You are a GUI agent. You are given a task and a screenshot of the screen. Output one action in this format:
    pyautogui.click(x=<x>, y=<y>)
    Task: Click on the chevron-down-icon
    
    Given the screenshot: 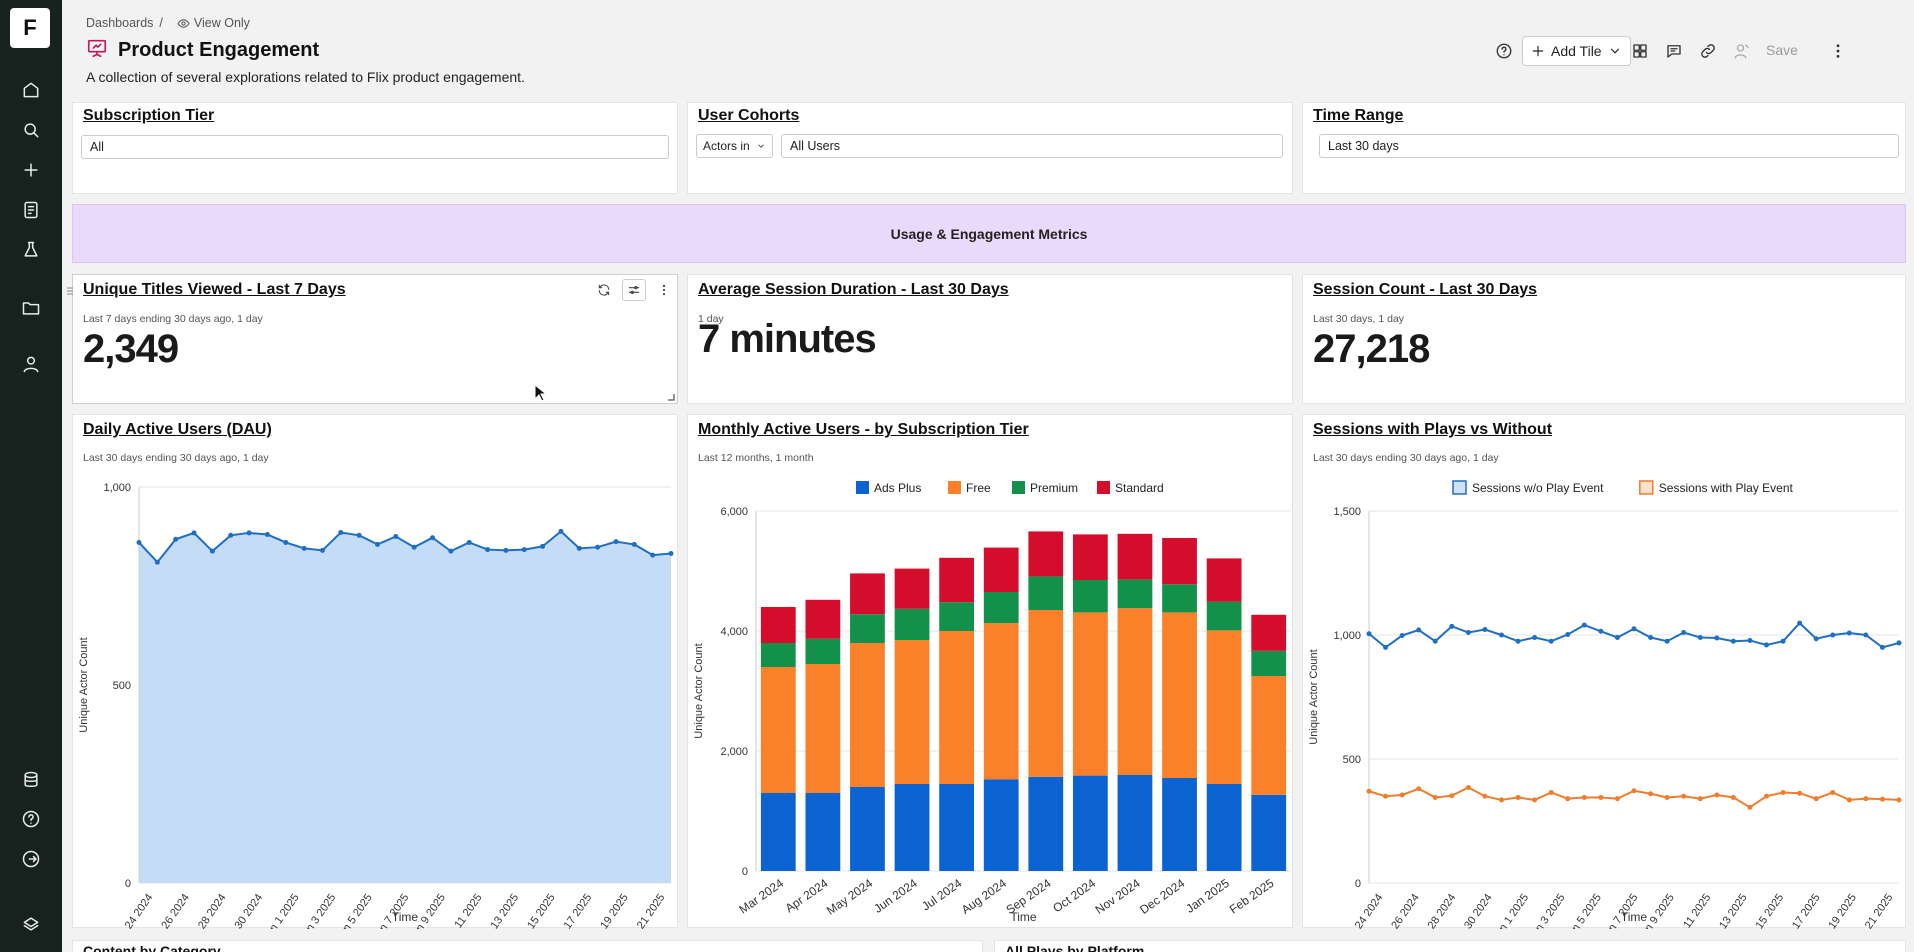 What is the action you would take?
    pyautogui.click(x=1614, y=51)
    